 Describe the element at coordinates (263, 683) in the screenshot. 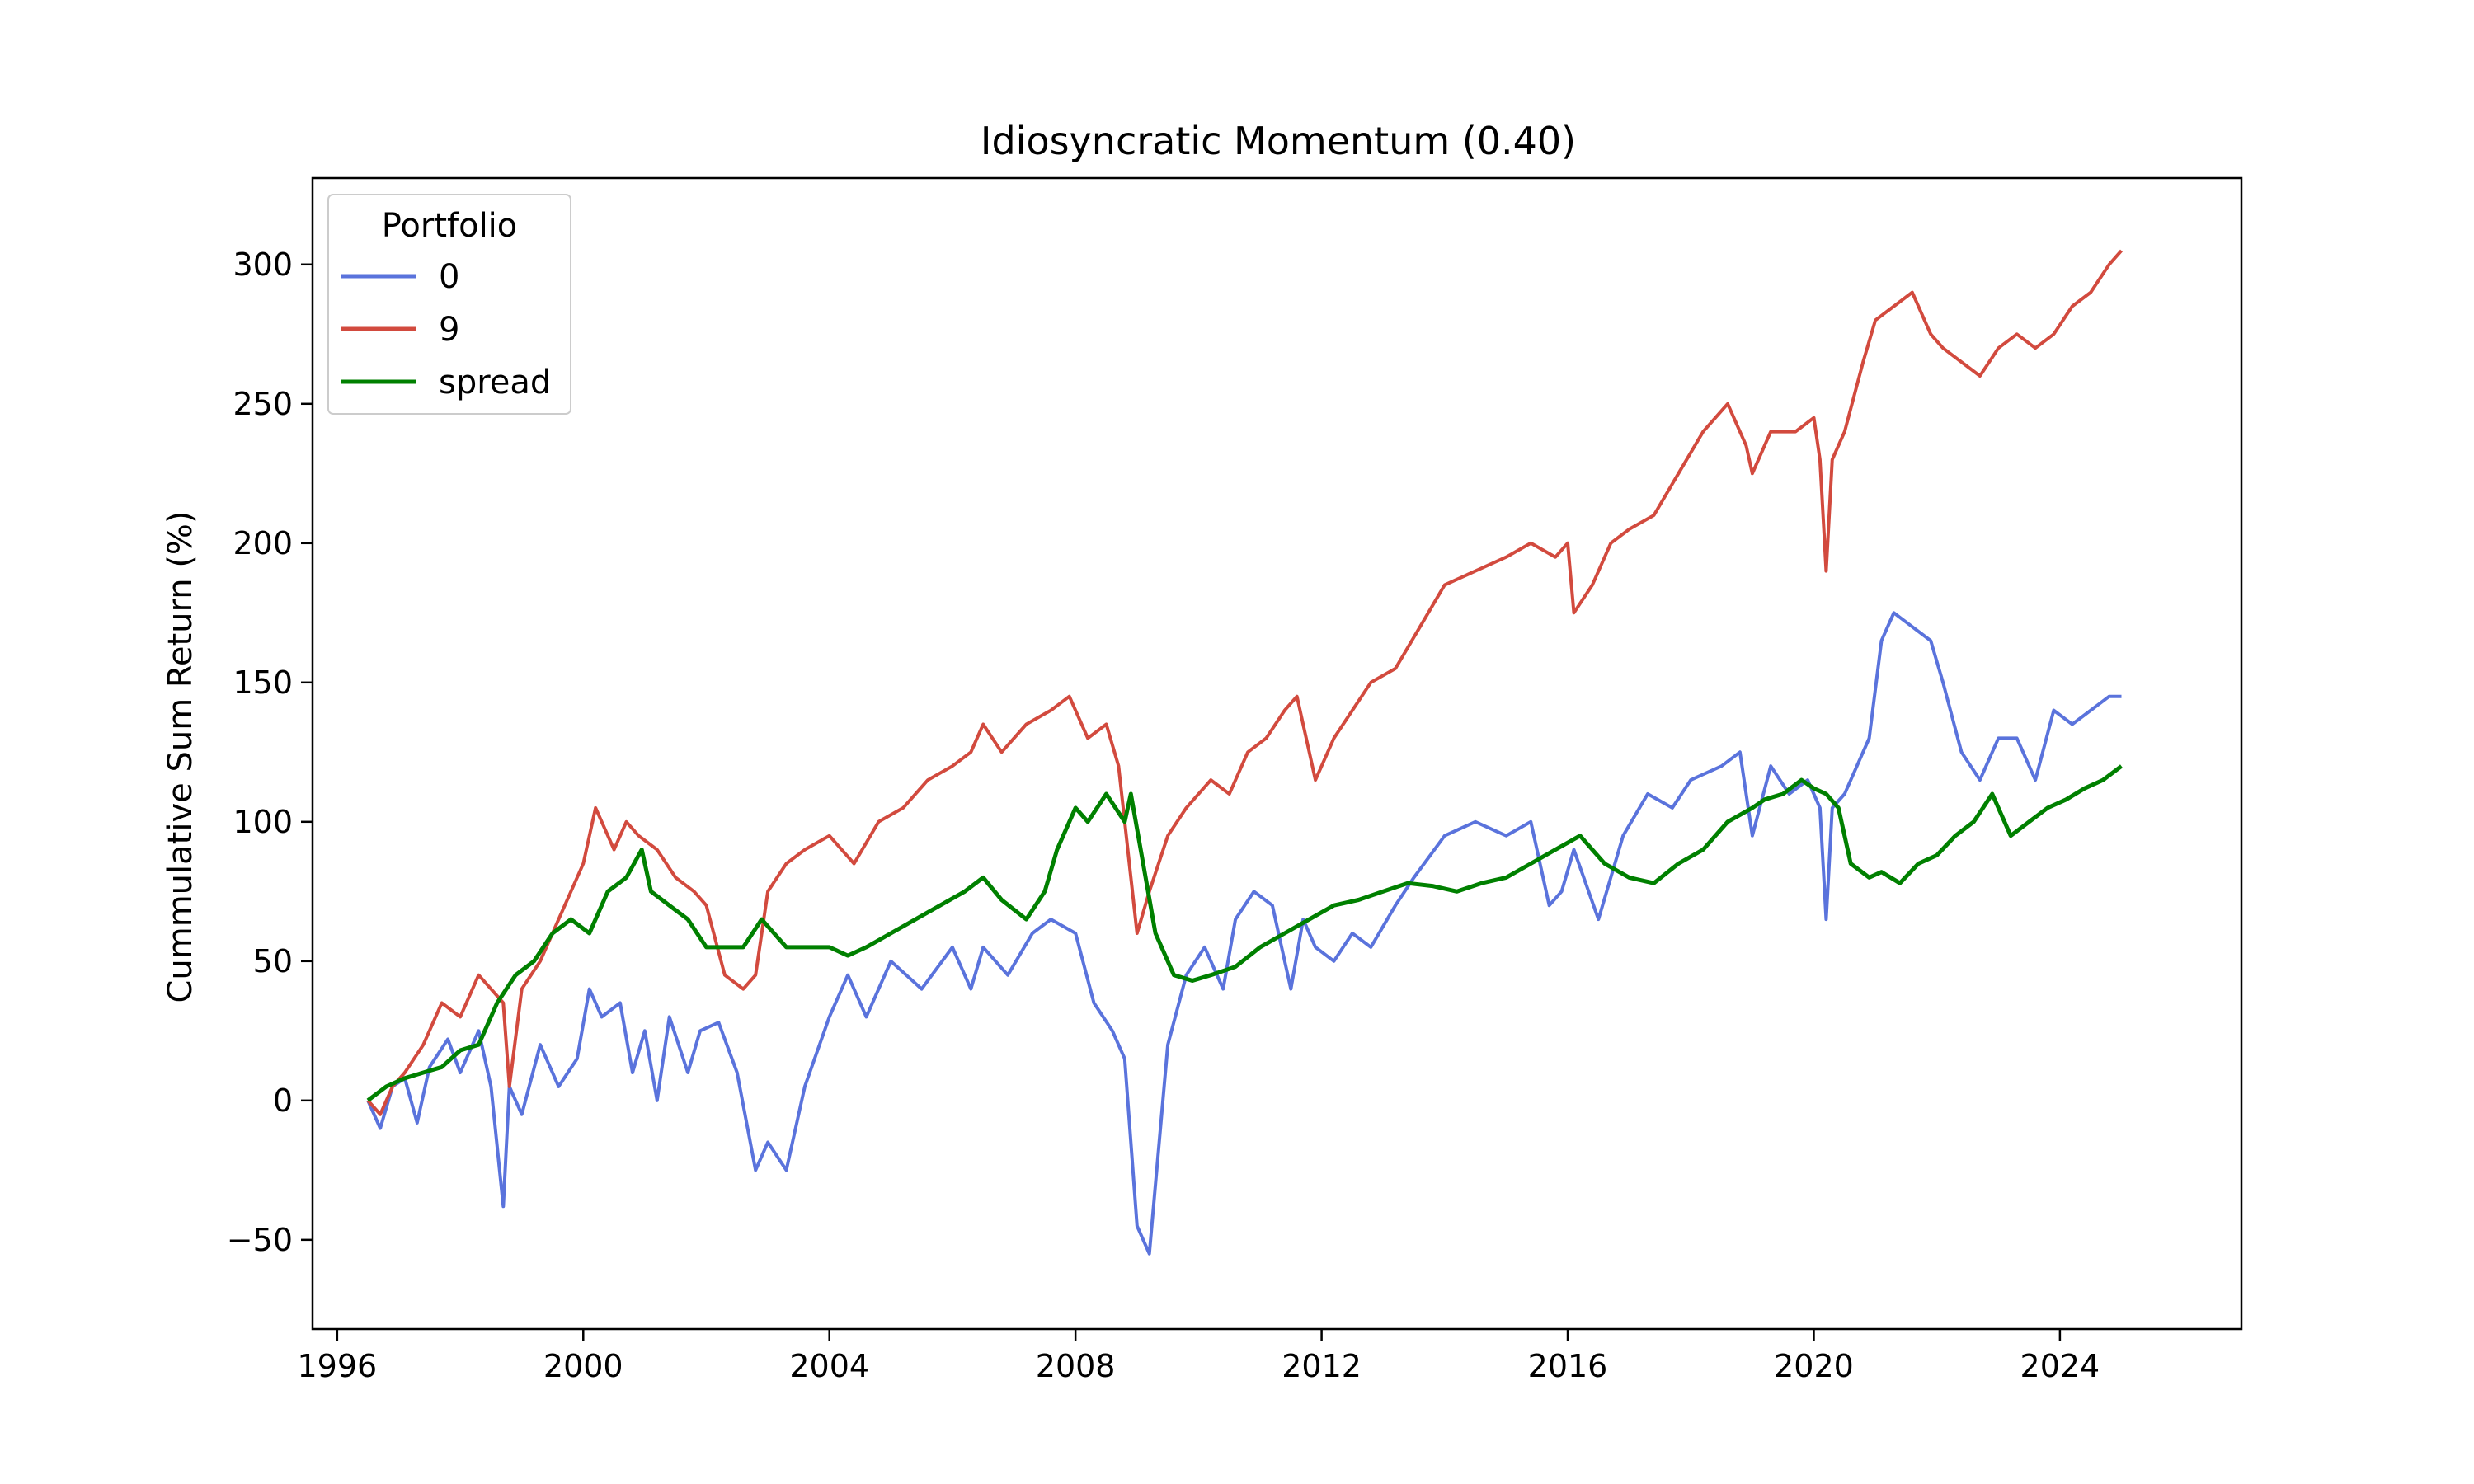

I see `y-tick-label: 150` at that location.